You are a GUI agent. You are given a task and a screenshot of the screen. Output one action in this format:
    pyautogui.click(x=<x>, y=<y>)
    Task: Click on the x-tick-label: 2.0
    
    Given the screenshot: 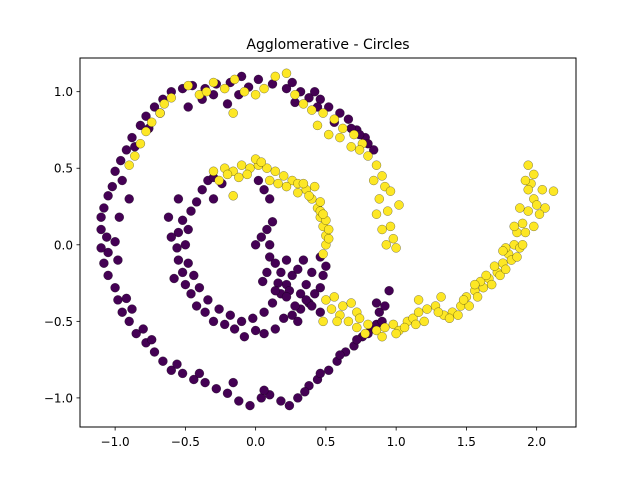 What is the action you would take?
    pyautogui.click(x=536, y=442)
    